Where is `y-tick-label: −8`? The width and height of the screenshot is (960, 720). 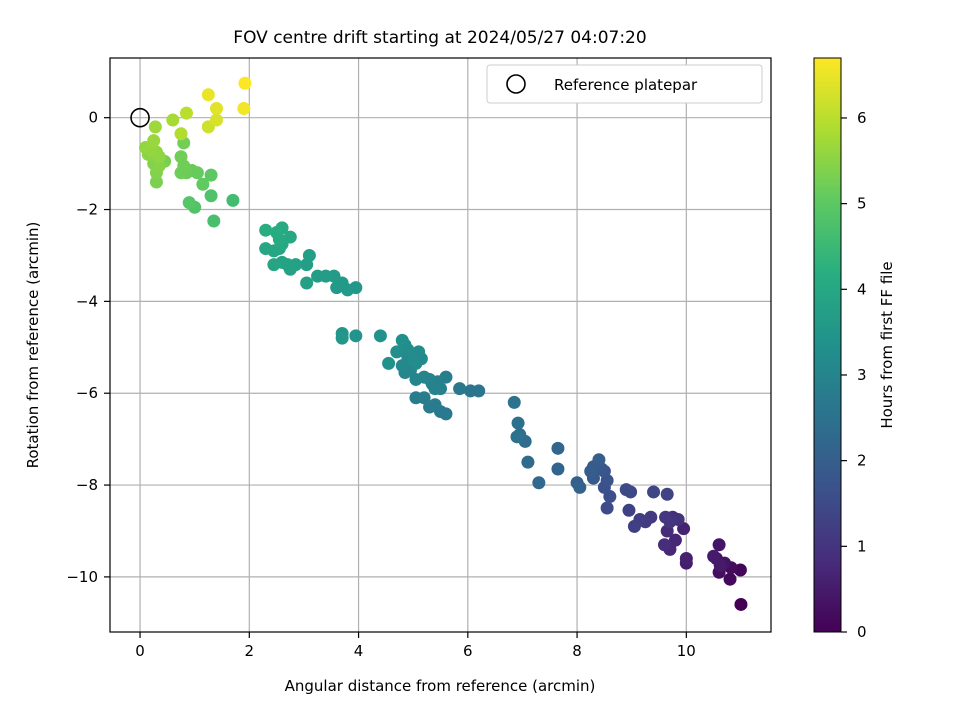
y-tick-label: −8 is located at coordinates (87, 485).